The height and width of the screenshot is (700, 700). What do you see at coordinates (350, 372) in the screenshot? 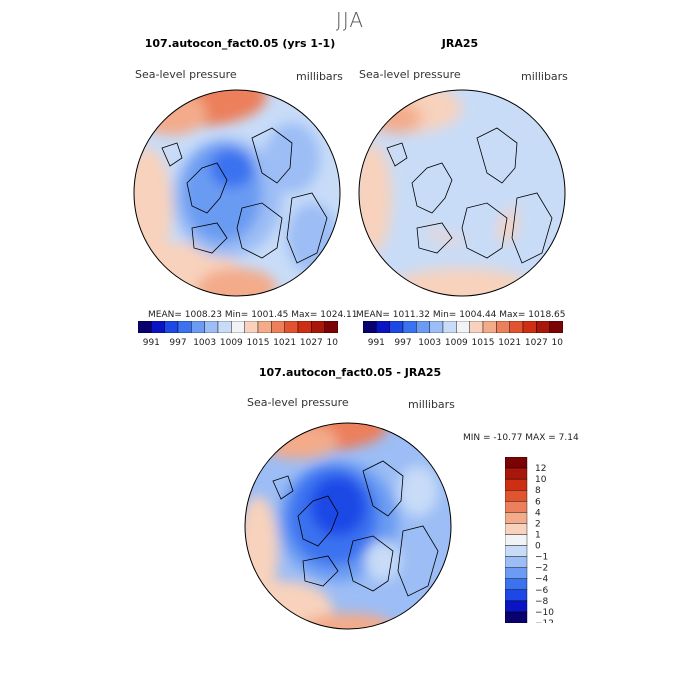
I see `diff-panel-title: 107.autocon_fact0.05 - JRA25` at bounding box center [350, 372].